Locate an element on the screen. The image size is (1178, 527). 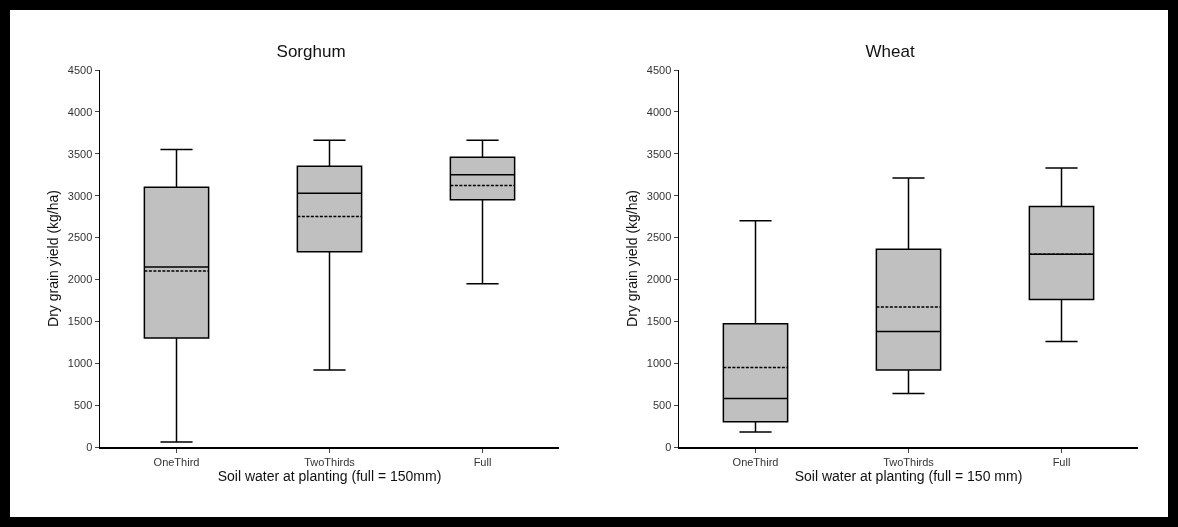
x-axis-title: Soil water at planting (full = 150 mm) is located at coordinates (908, 475).